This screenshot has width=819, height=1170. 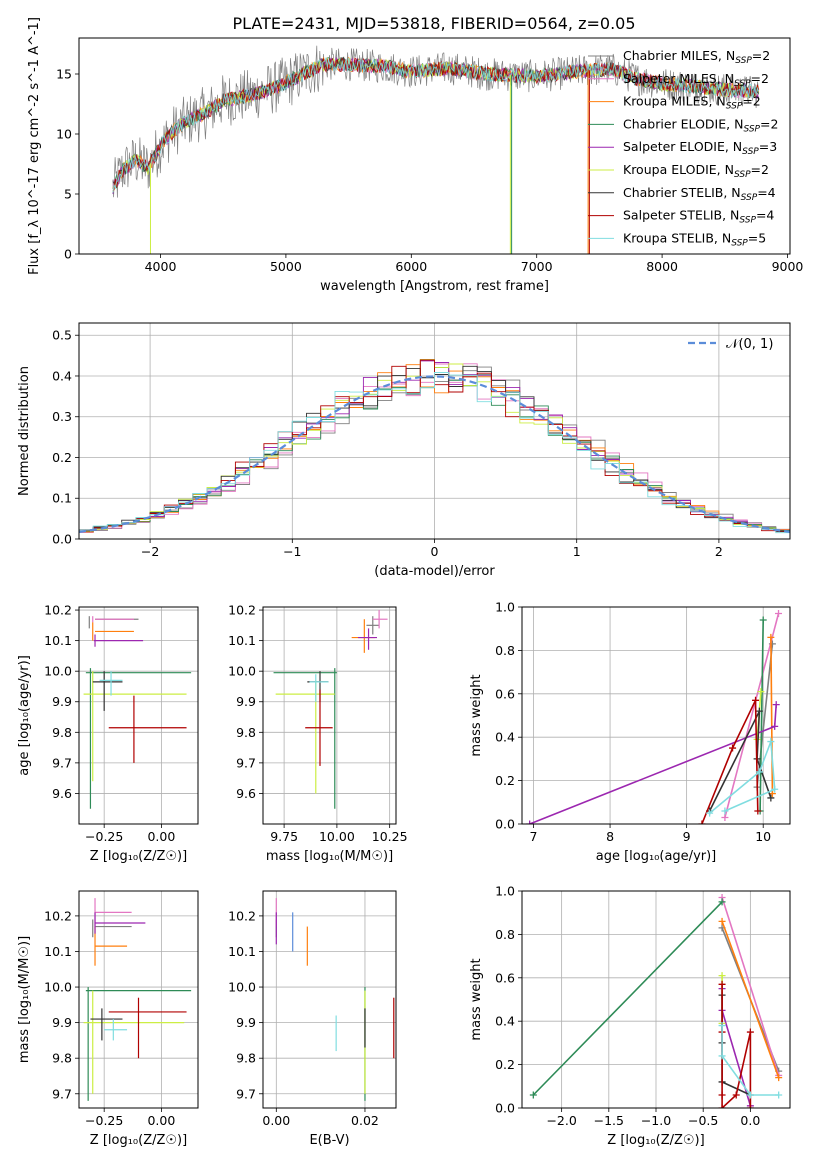 What do you see at coordinates (700, 125) in the screenshot?
I see `legend-label: Chabrier ELODIE, NSSP=2` at bounding box center [700, 125].